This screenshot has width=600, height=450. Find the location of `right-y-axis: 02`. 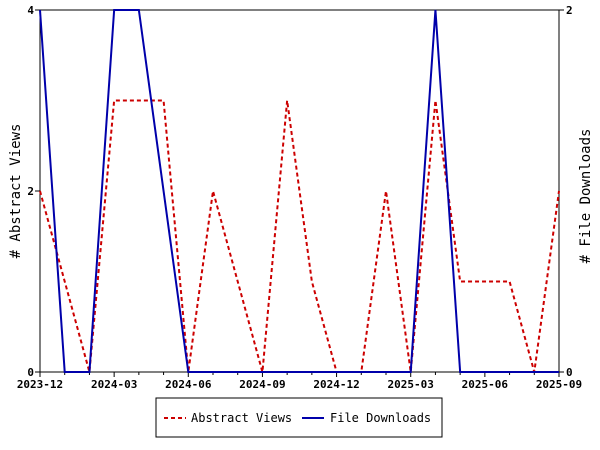

right-y-axis: 02 is located at coordinates (566, 191).